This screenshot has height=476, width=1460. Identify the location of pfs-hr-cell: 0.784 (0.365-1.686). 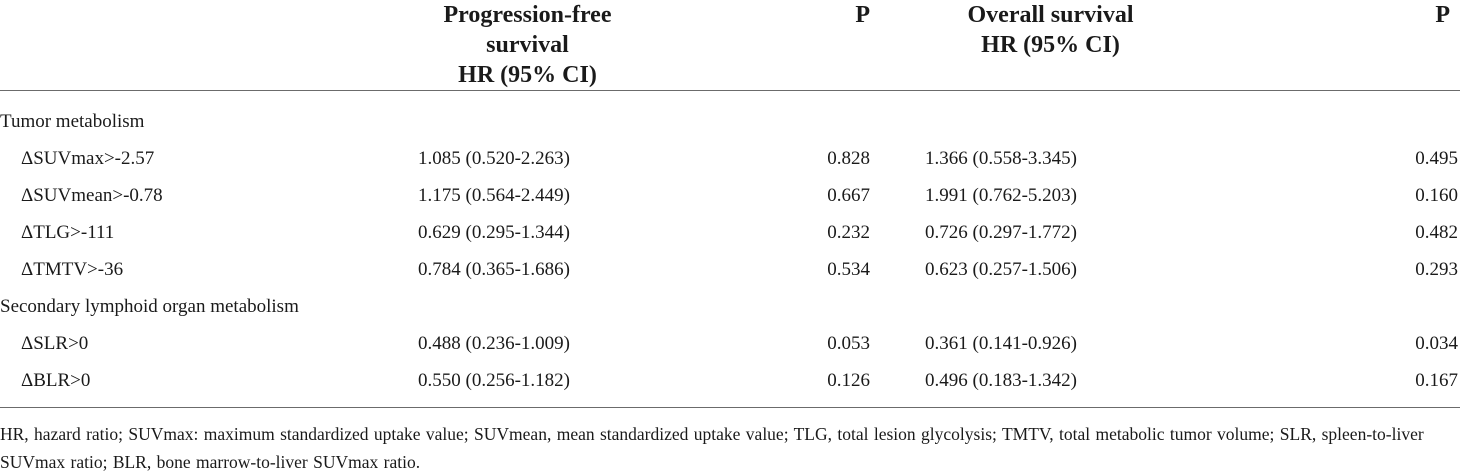
(494, 269).